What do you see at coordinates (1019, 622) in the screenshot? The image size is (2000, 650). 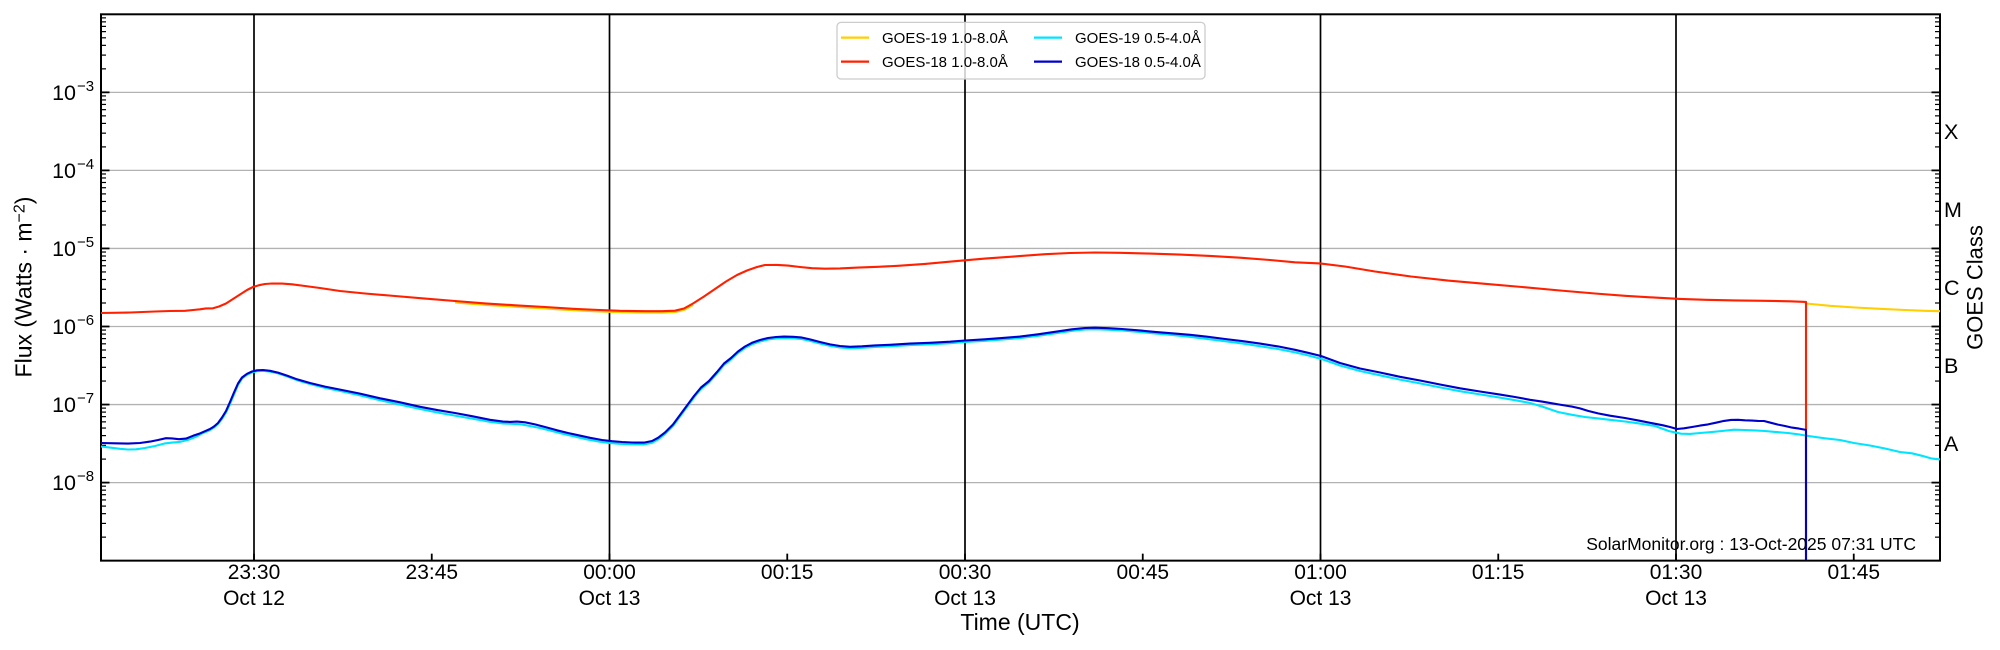 I see `svg-text: Time (UTC)` at bounding box center [1019, 622].